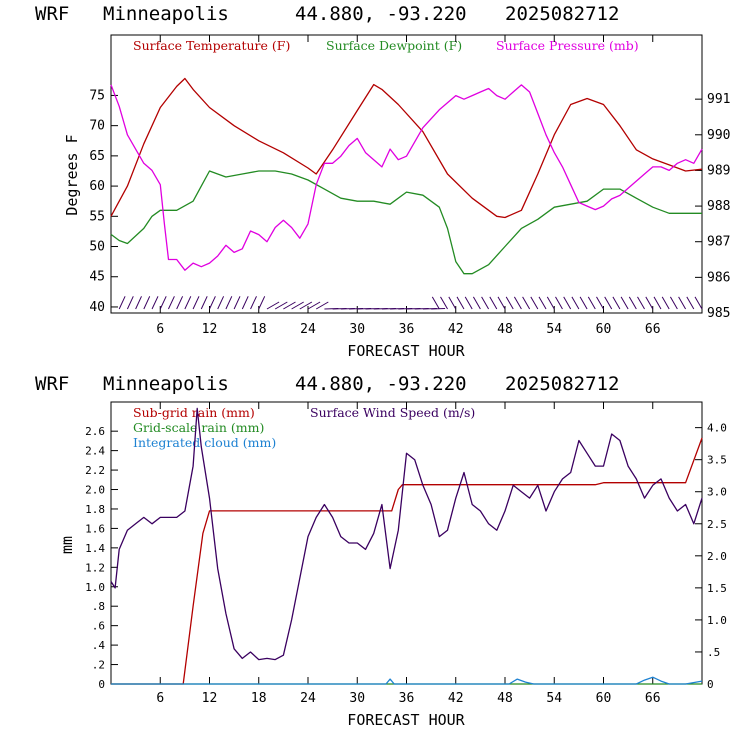 The image size is (740, 740). I want to click on x-tick-label: 66, so click(653, 329).